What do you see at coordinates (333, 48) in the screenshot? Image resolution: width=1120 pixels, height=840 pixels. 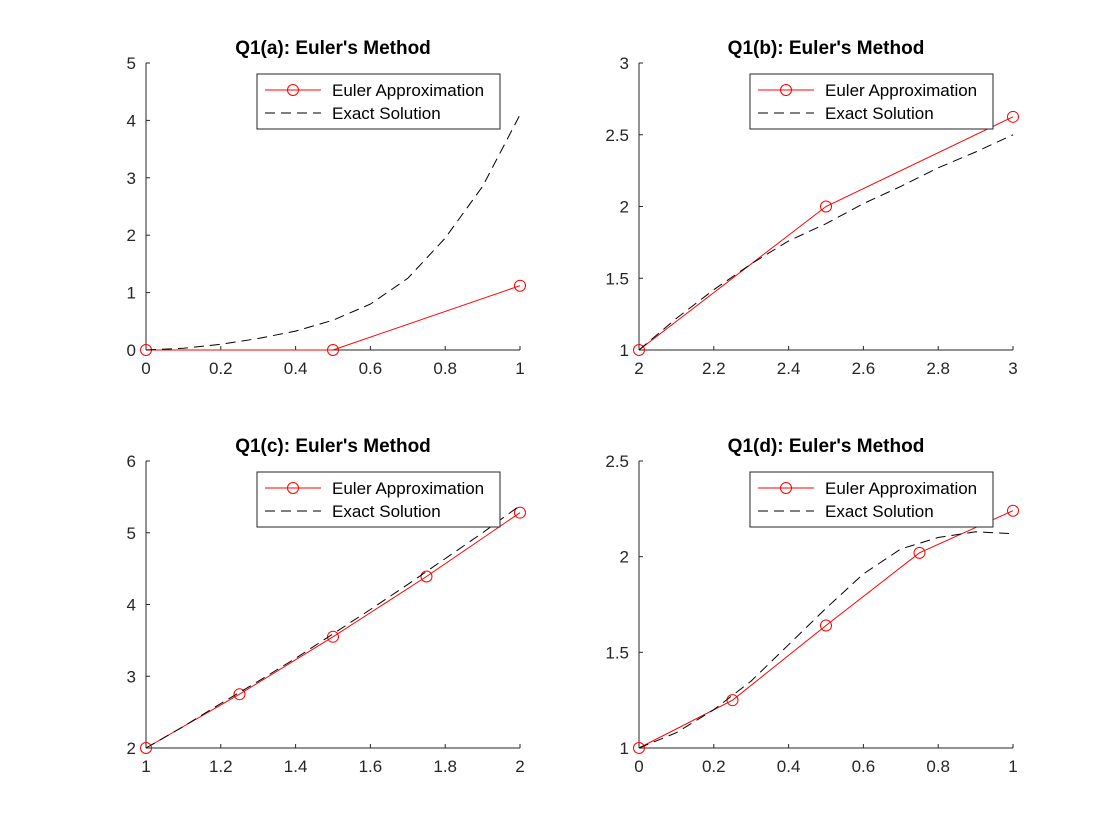 I see `chart-title: Q1(a): Euler's Method` at bounding box center [333, 48].